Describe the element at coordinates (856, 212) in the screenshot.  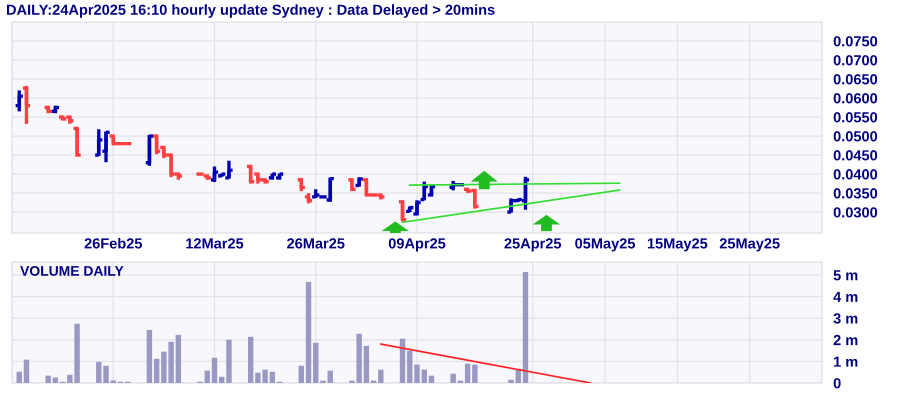
I see `y-tick-label: 0.0300` at that location.